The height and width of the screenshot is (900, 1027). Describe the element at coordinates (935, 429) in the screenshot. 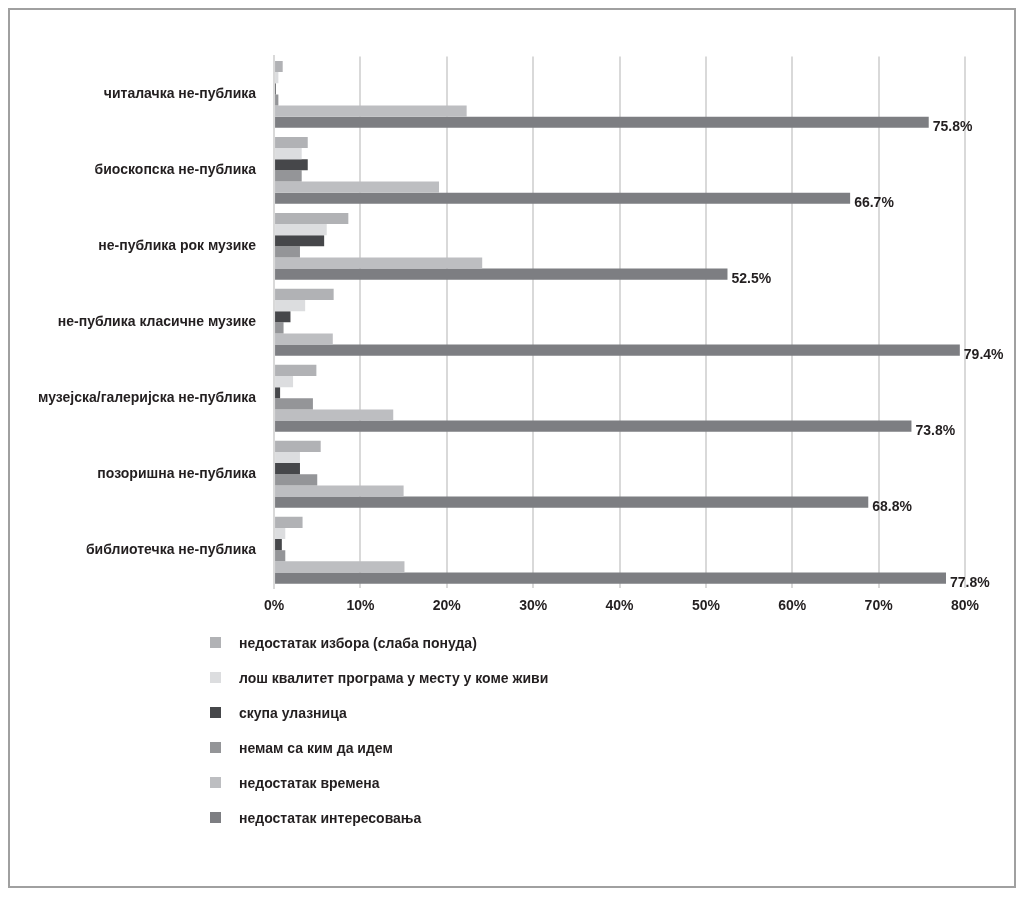

I see `data-label: 73.8%` at that location.